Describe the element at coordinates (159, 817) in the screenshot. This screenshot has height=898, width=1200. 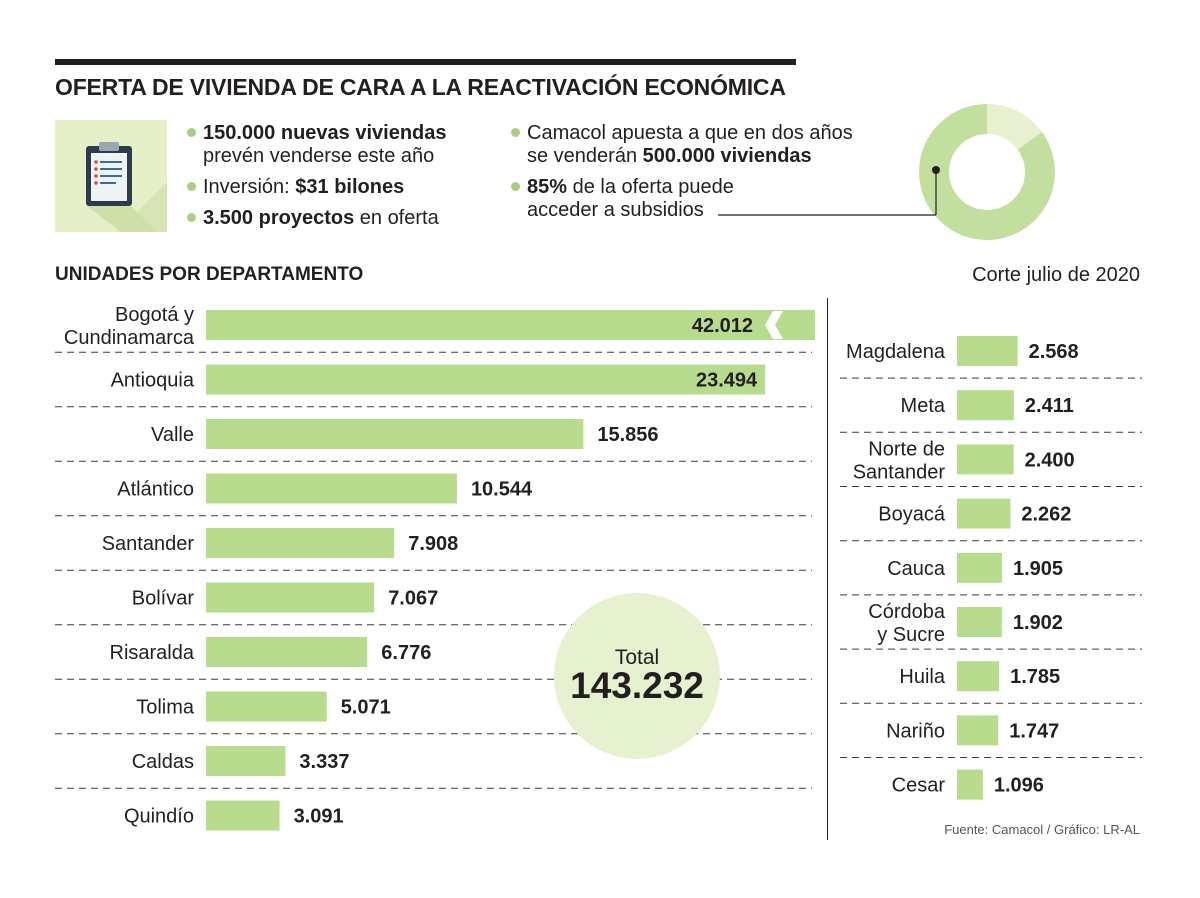
I see `category-label: Quindío` at that location.